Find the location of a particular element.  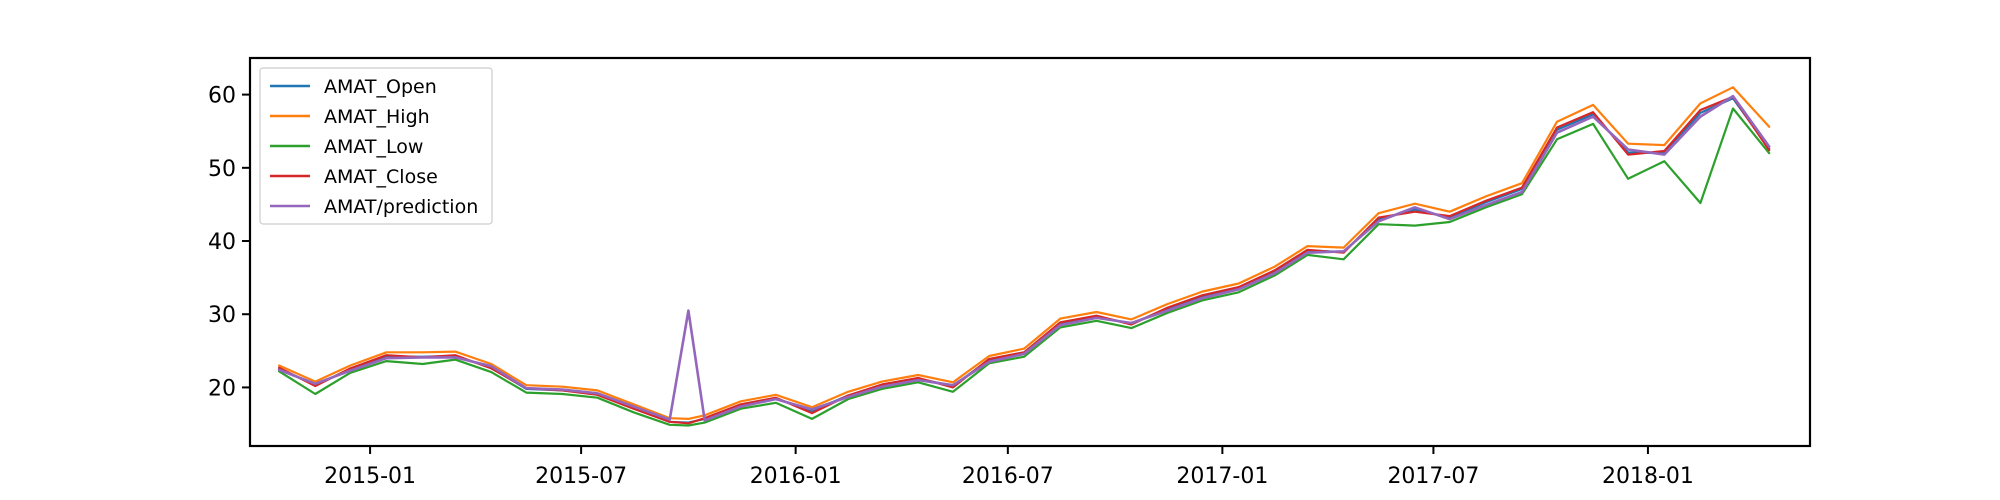

legend-label: AMAT_Close is located at coordinates (381, 177).